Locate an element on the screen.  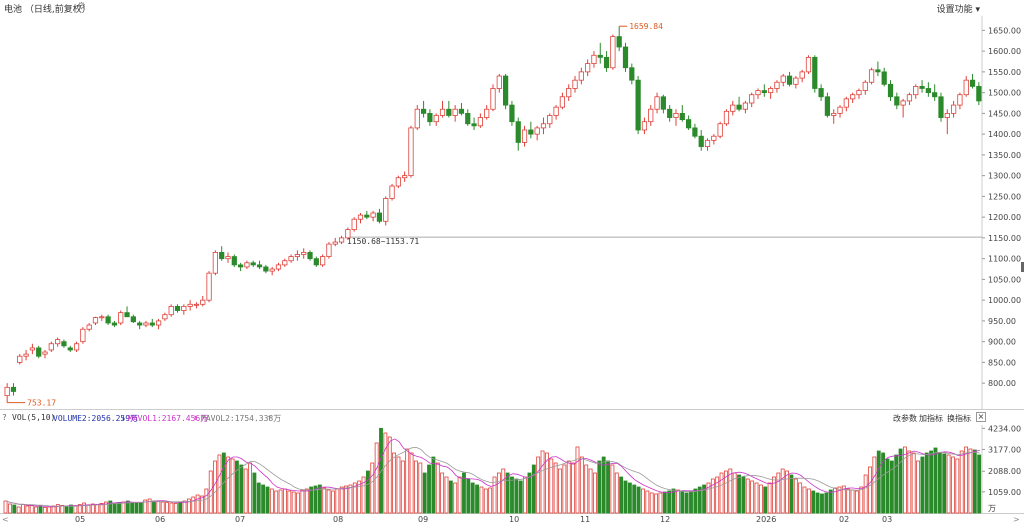
close-icon: × is located at coordinates (981, 417).